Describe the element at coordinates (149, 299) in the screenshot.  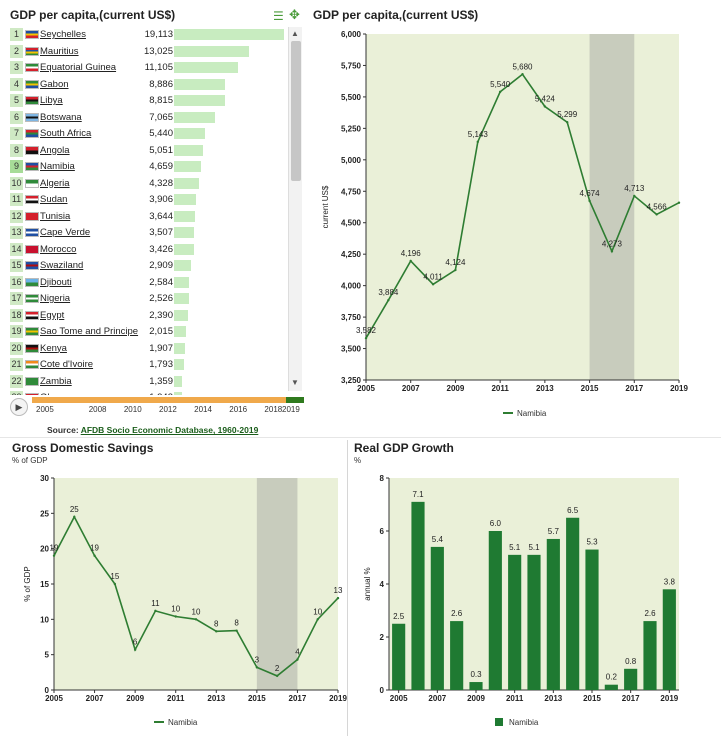
I see `ranking-row: 17 Nigeria 2,526` at that location.